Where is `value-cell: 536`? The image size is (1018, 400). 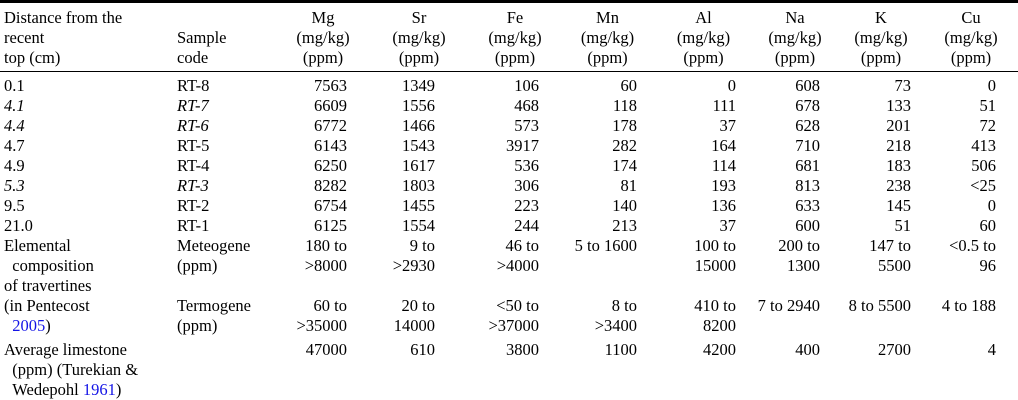 value-cell: 536 is located at coordinates (526, 165).